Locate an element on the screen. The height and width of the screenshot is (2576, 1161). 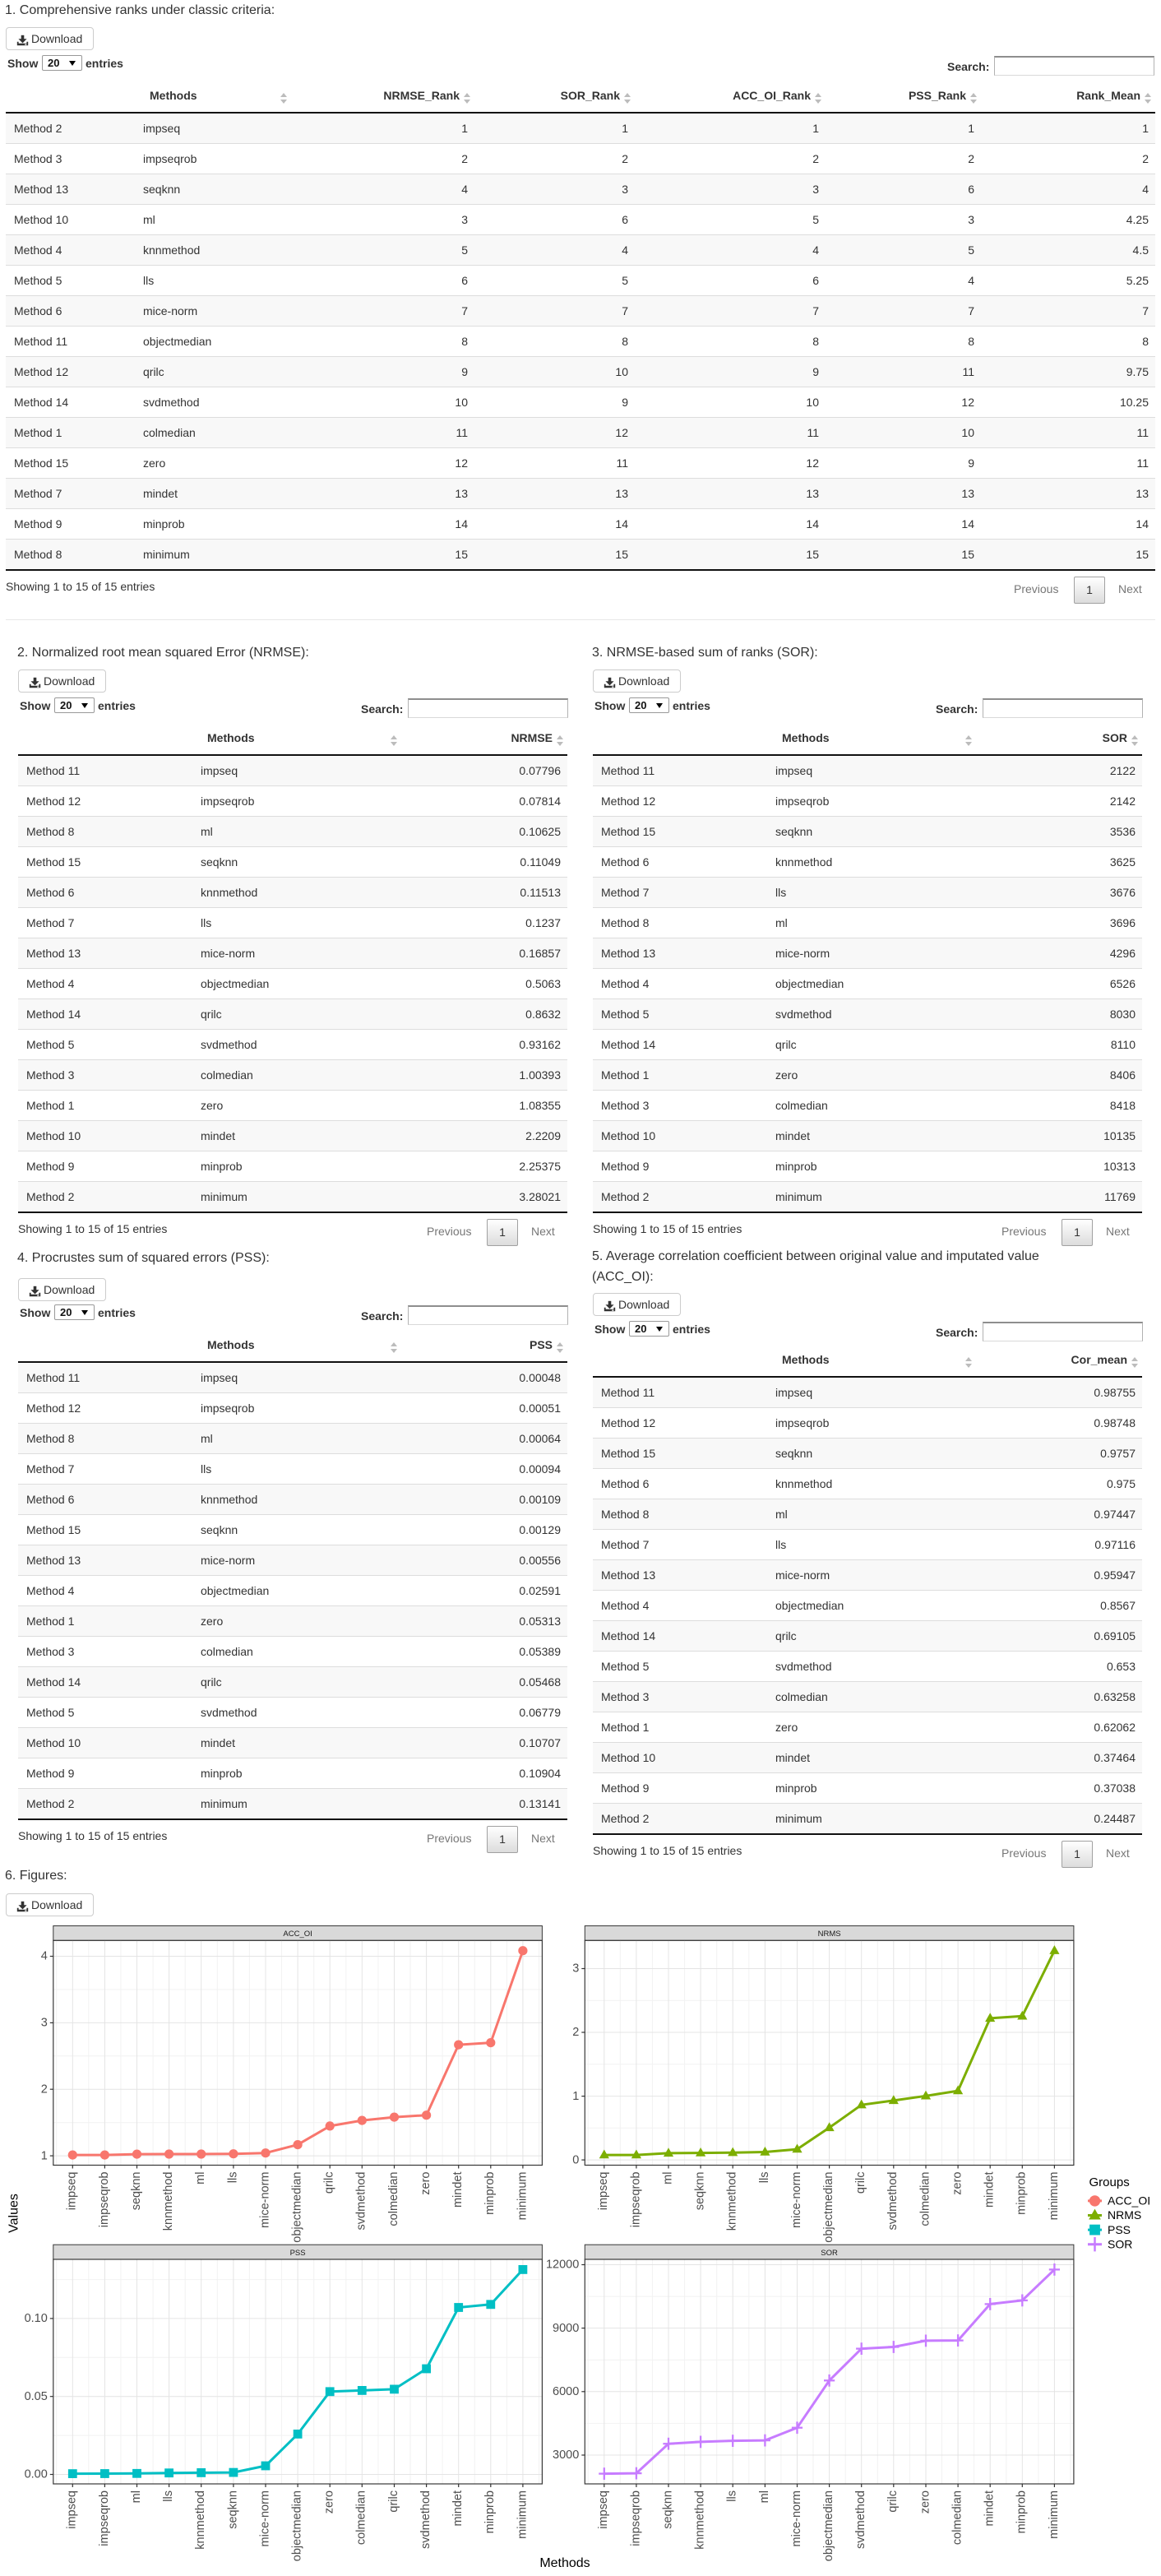
svg-text: 4 is located at coordinates (44, 1957).